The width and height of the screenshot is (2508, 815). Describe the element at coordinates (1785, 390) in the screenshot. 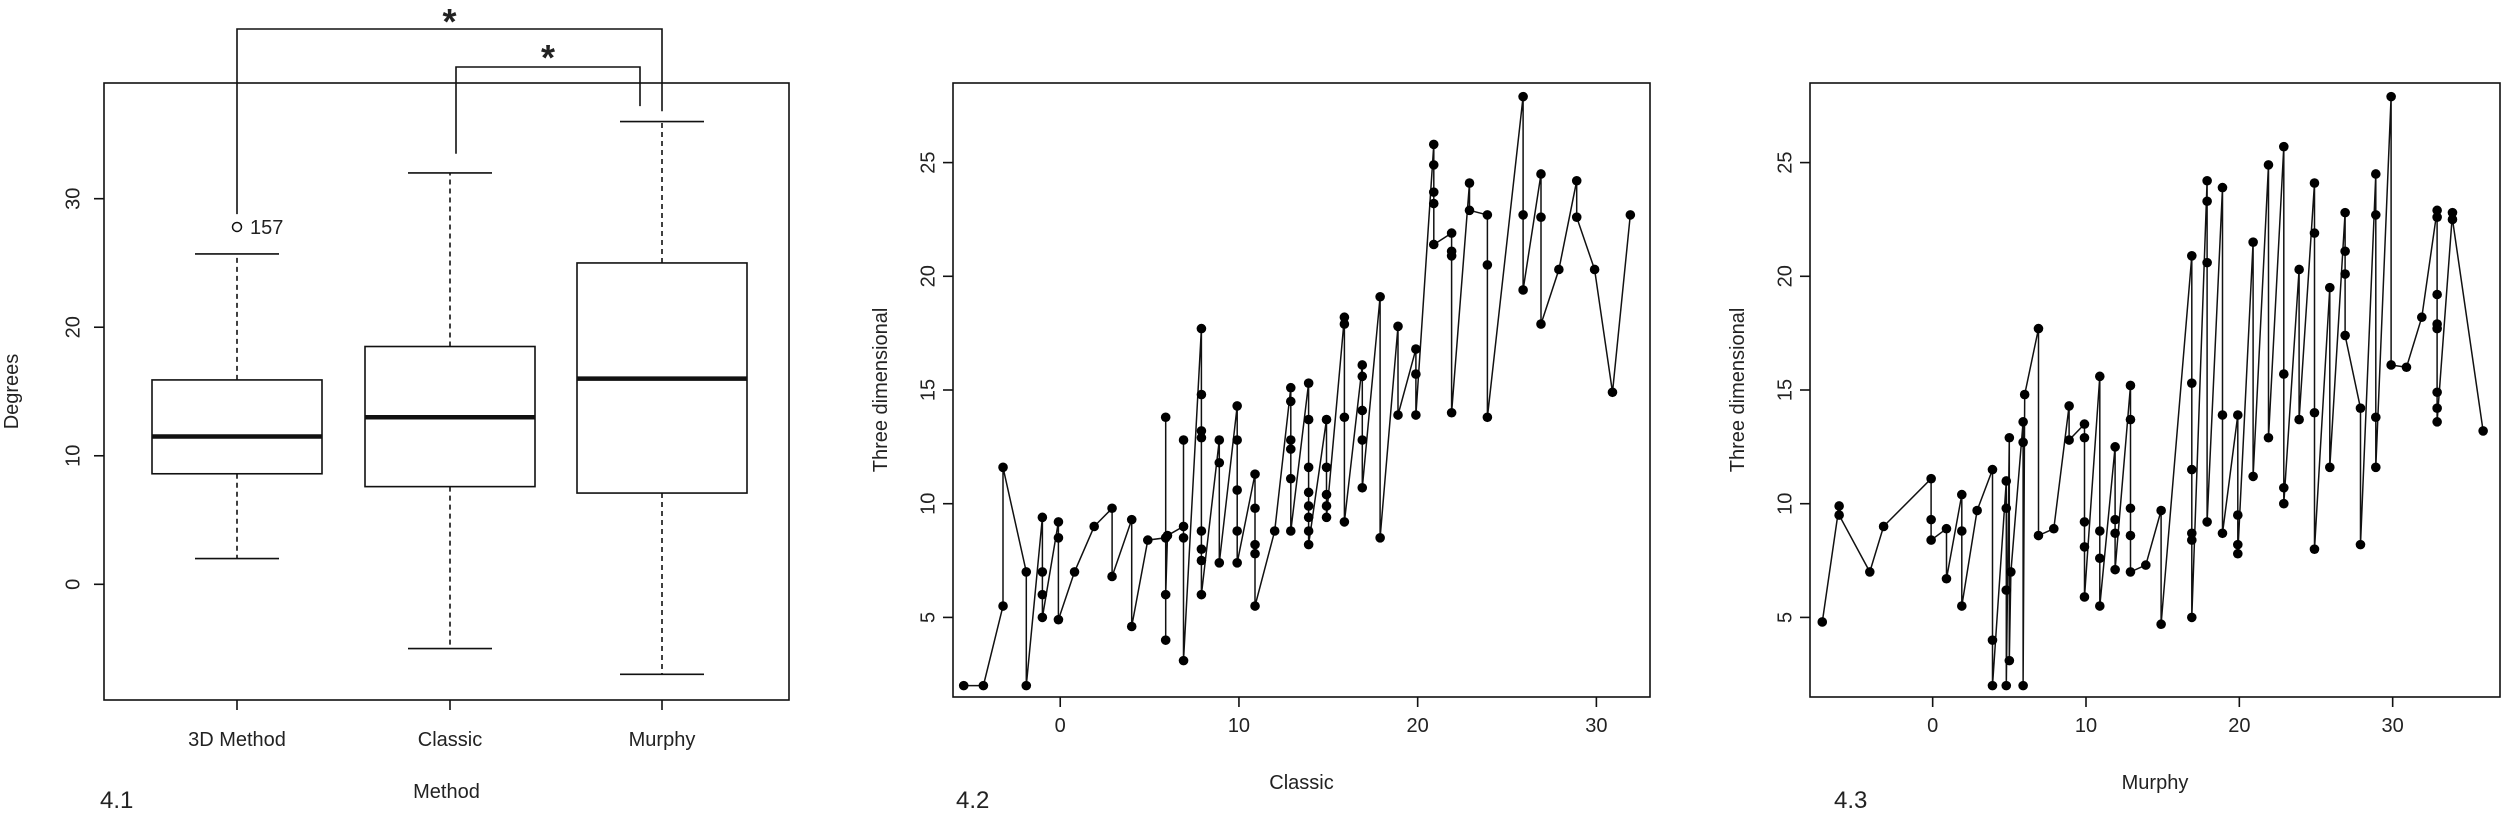

I see `y-tick-label: 15` at that location.